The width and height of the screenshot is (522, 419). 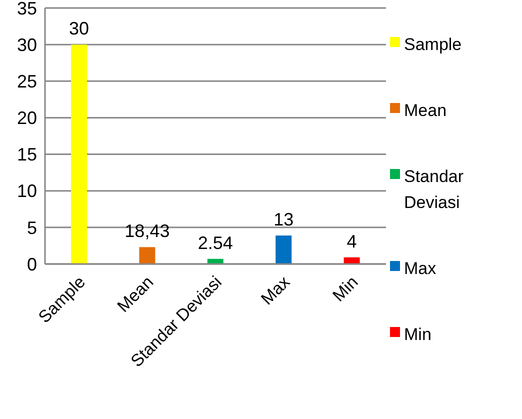 I want to click on x-tick-label: Max, so click(x=275, y=290).